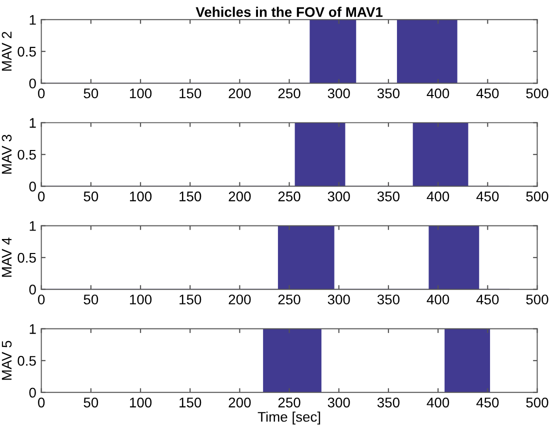 This screenshot has width=551, height=436. Describe the element at coordinates (7, 360) in the screenshot. I see `y-axis-title: MAV 5` at that location.